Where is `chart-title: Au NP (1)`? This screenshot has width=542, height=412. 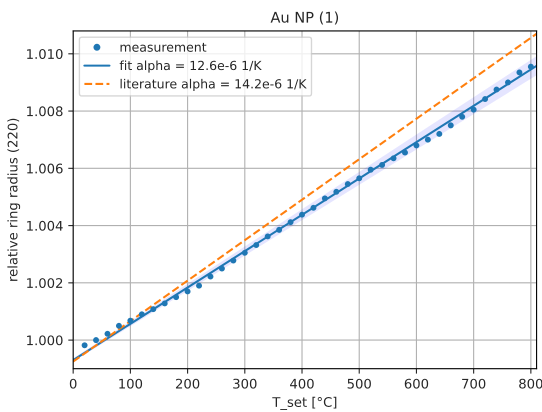 chart-title: Au NP (1) is located at coordinates (304, 18).